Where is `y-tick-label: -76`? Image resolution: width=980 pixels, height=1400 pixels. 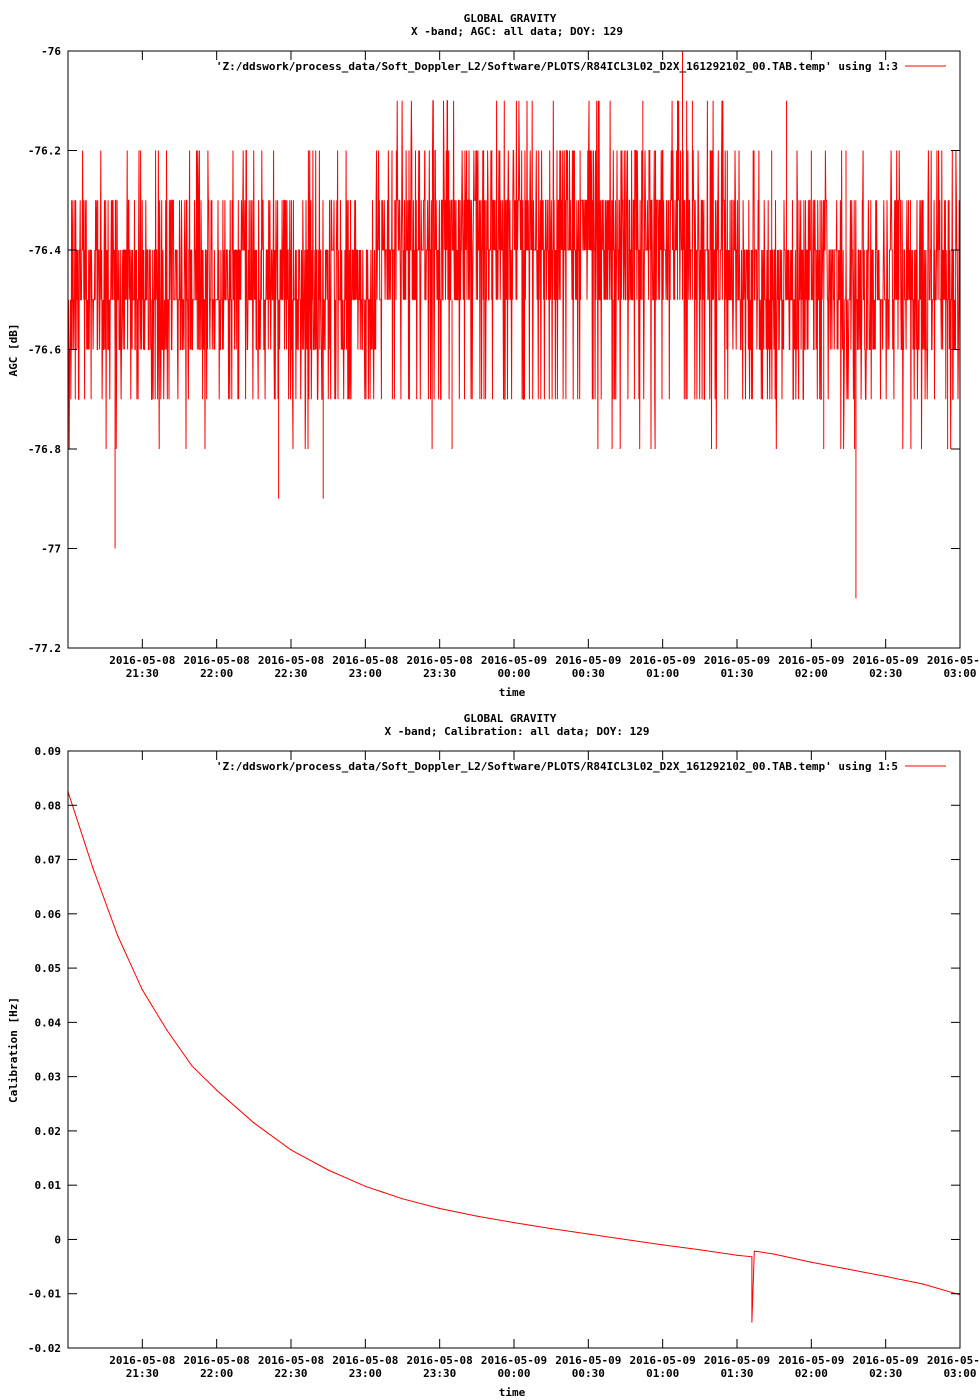
y-tick-label: -76 is located at coordinates (51, 51).